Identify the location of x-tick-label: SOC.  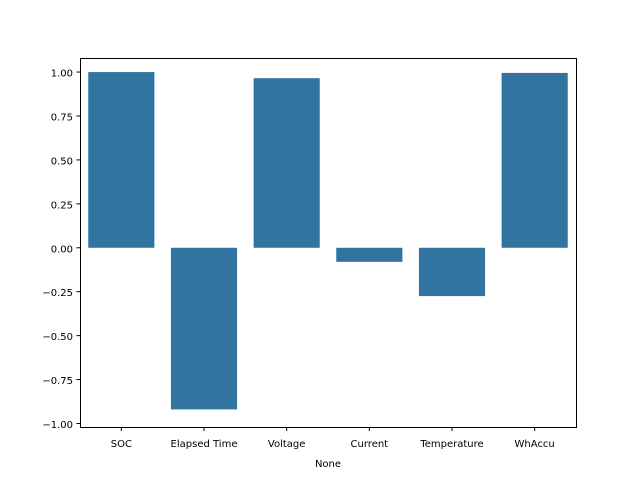
(121, 444).